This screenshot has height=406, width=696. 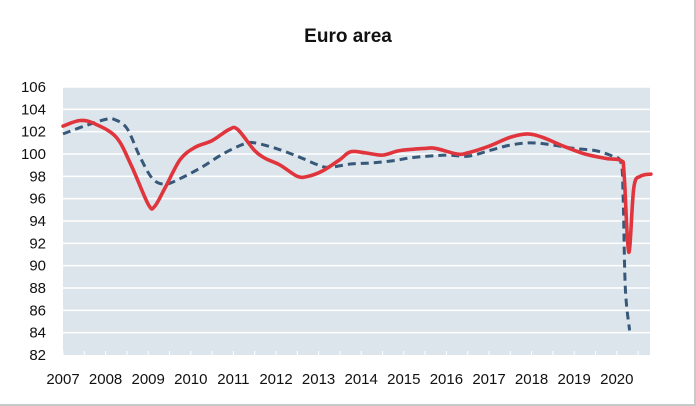 What do you see at coordinates (33, 132) in the screenshot?
I see `y-tick-label: 102` at bounding box center [33, 132].